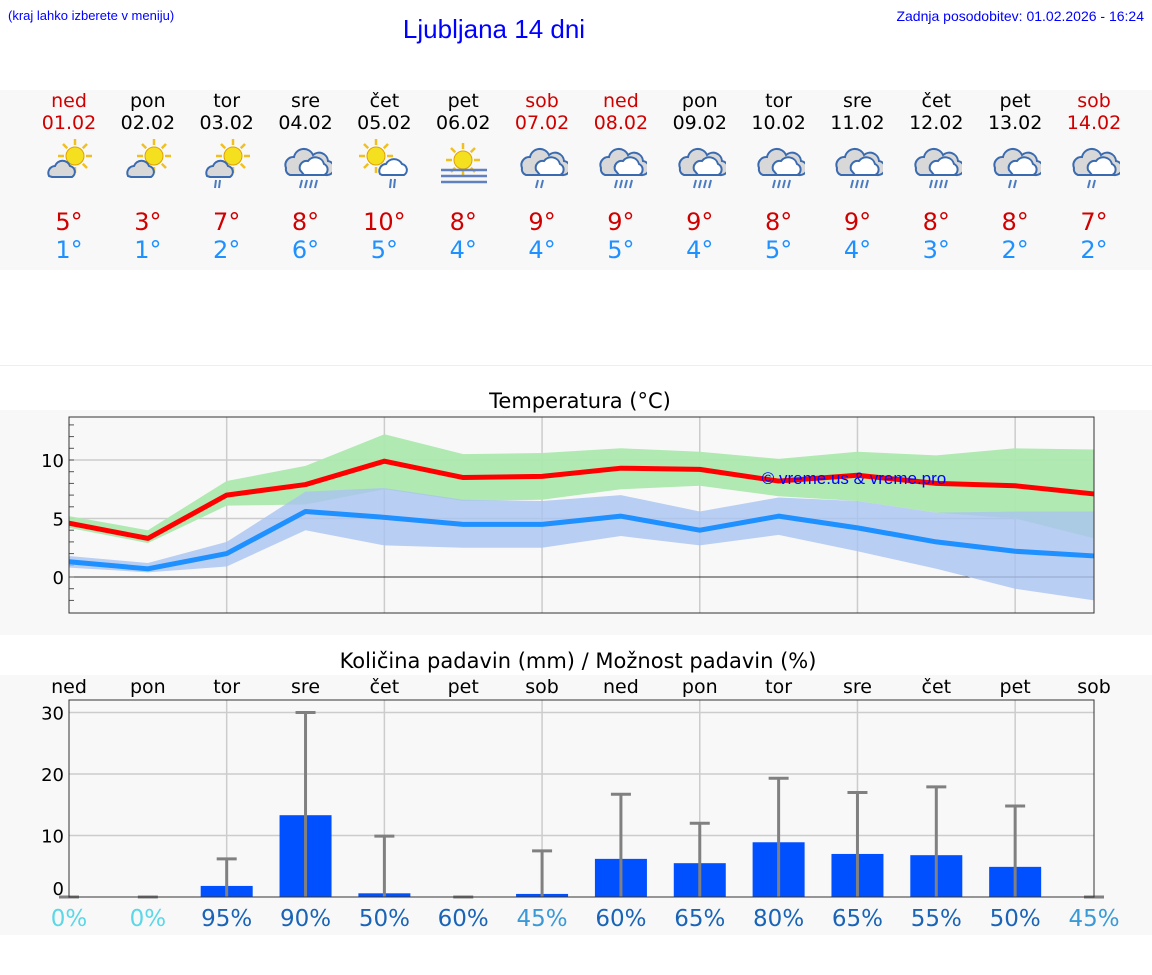 Image resolution: width=1152 pixels, height=975 pixels. I want to click on day-date: 12.02, so click(936, 123).